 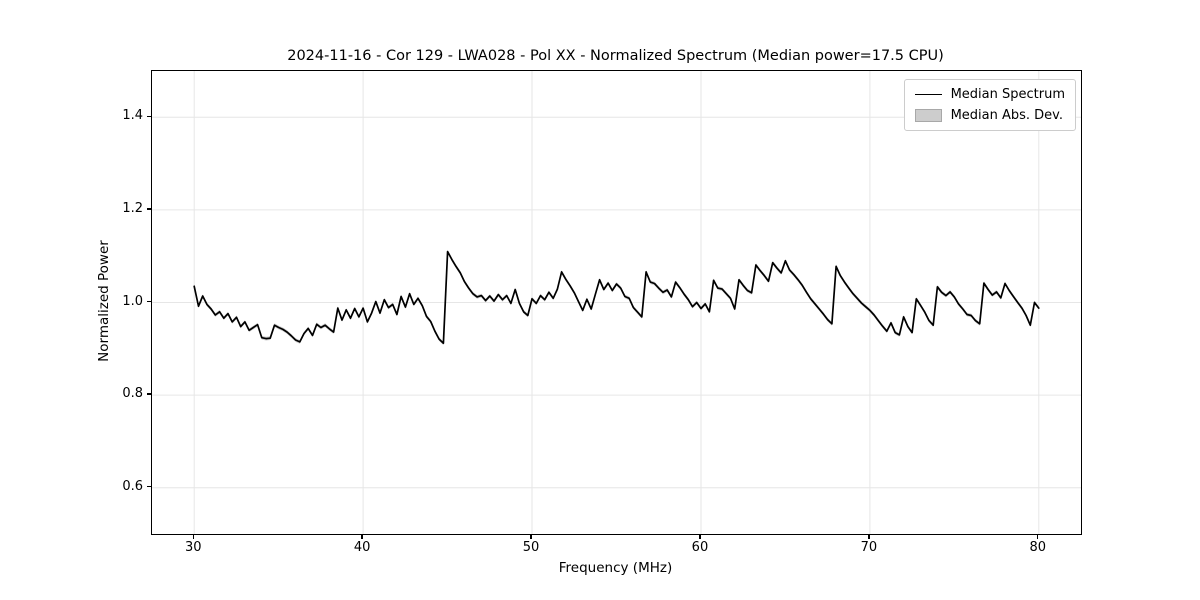 What do you see at coordinates (615, 568) in the screenshot?
I see `x-axis-label: Frequency (MHz)` at bounding box center [615, 568].